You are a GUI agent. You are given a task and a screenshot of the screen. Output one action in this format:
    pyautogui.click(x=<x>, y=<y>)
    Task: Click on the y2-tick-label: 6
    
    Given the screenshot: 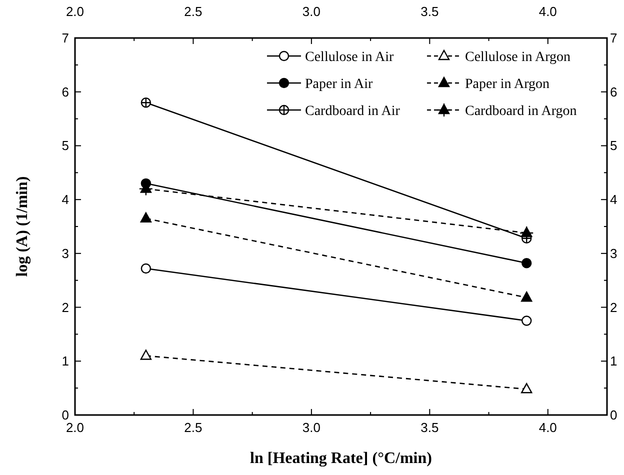 What is the action you would take?
    pyautogui.click(x=614, y=92)
    